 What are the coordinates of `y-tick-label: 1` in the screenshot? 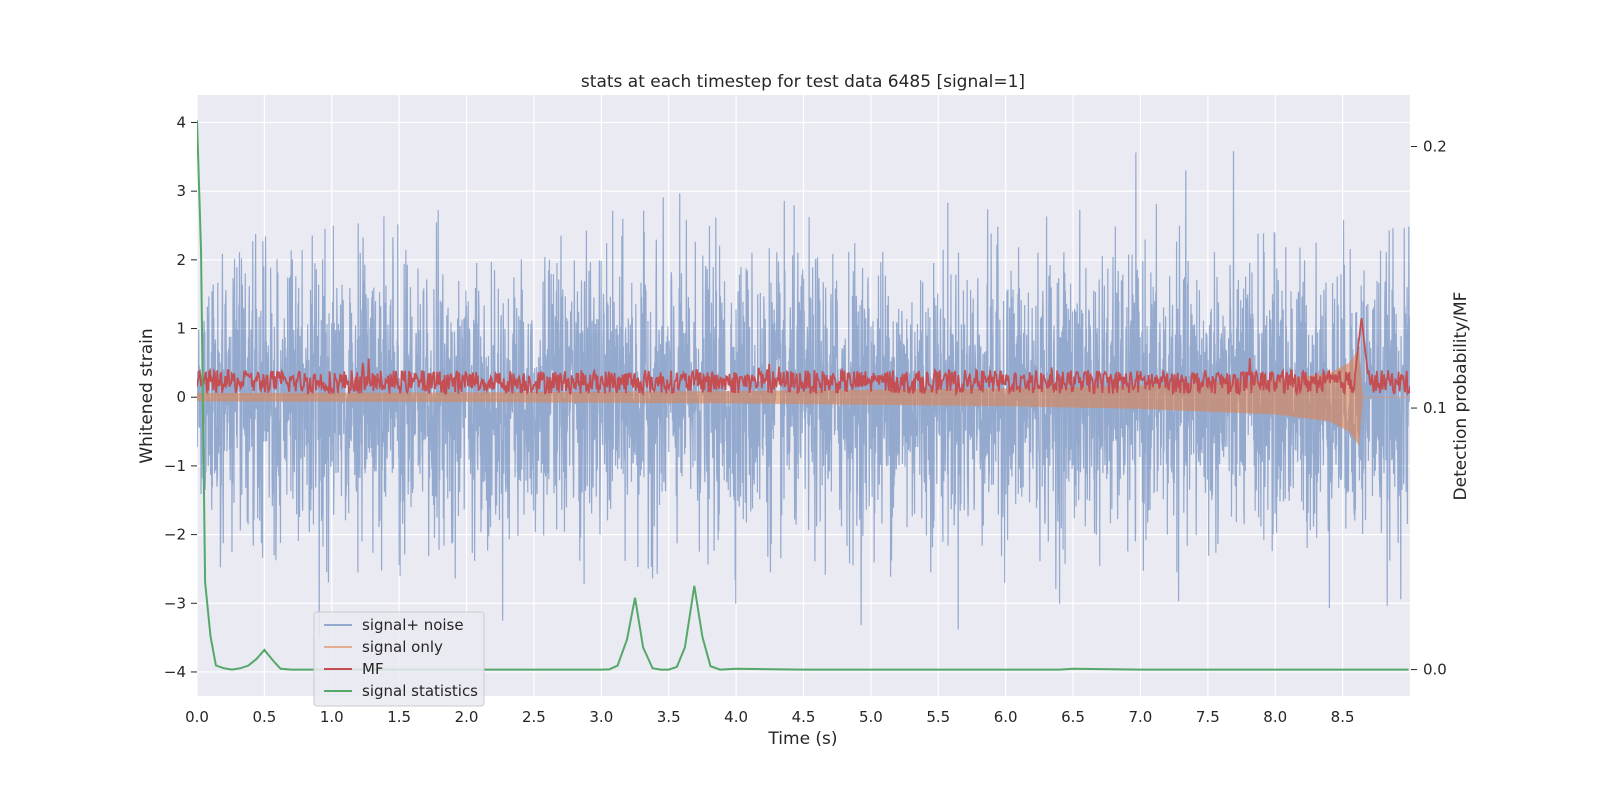 It's located at (181, 329).